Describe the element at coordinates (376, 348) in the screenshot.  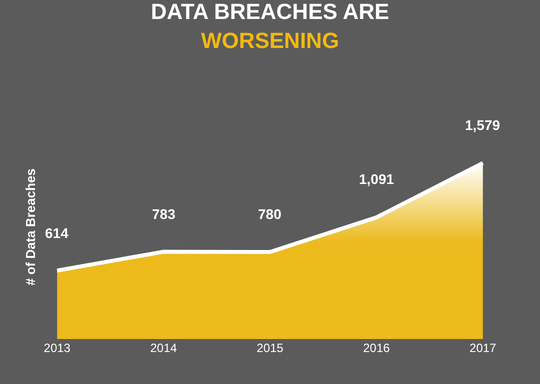
I see `x-tick-label: 2016` at that location.